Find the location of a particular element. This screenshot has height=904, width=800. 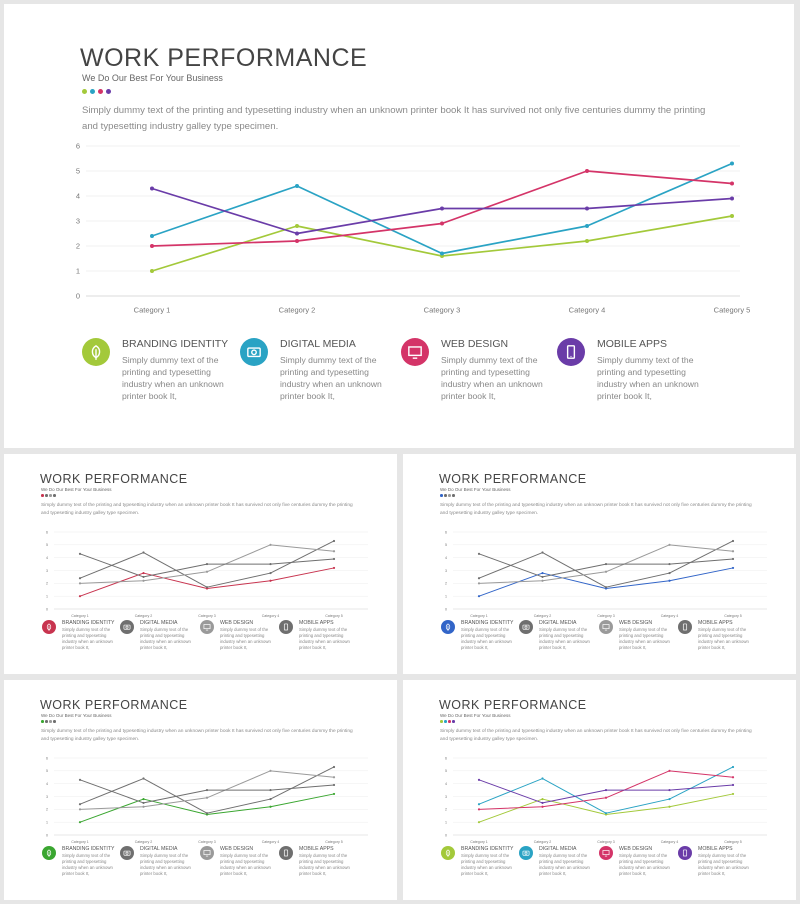

y-tick-label: 2 is located at coordinates (446, 810).